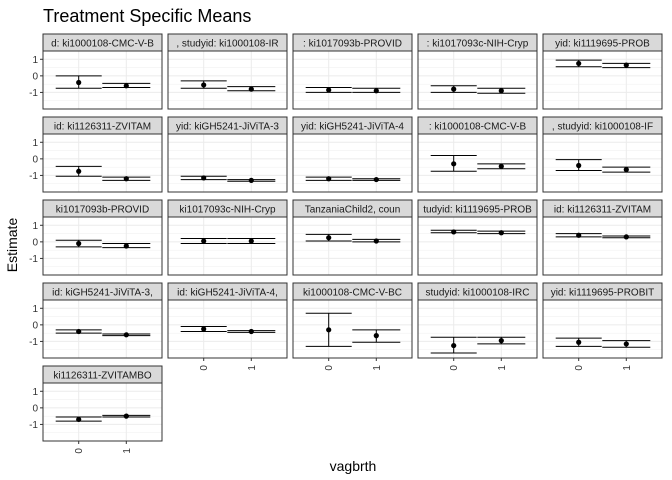 The height and width of the screenshot is (480, 672). Describe the element at coordinates (352, 44) in the screenshot. I see `facet-strip-label: : ki1017093b-PROVID` at that location.